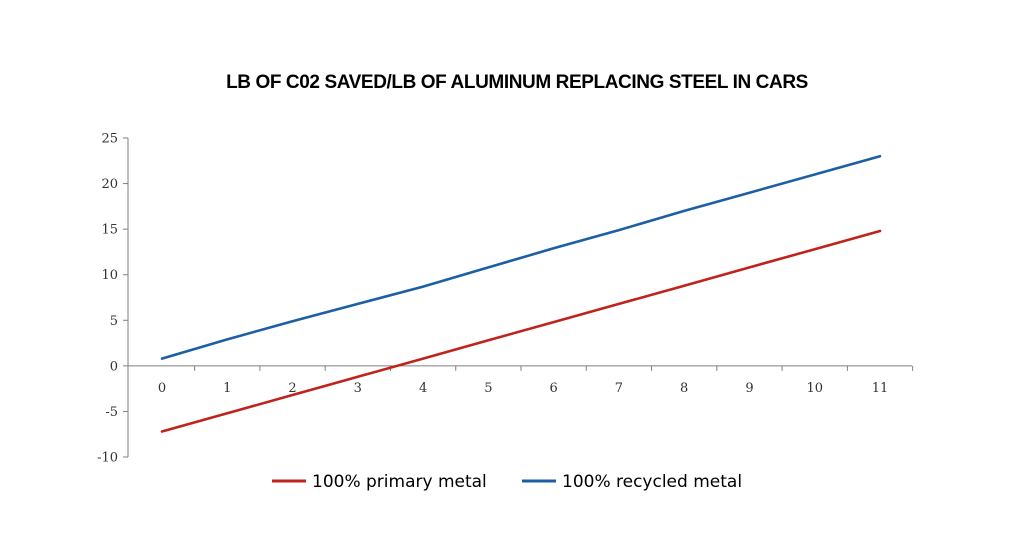 The height and width of the screenshot is (557, 1020). I want to click on x-tick-label: 7, so click(619, 388).